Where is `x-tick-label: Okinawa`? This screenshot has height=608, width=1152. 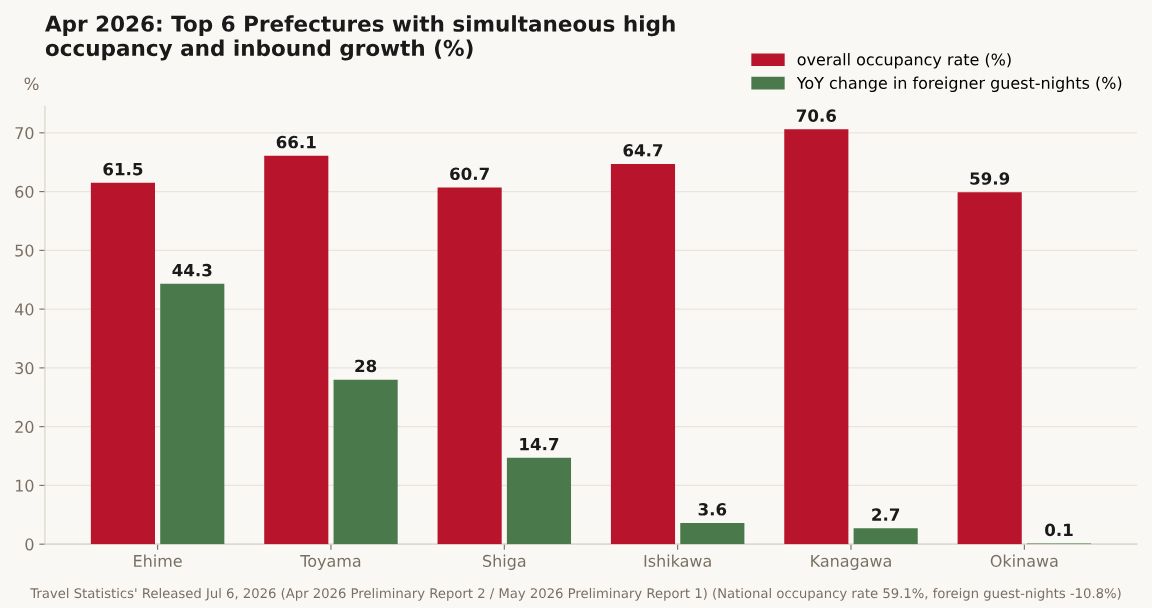
x-tick-label: Okinawa is located at coordinates (1024, 560).